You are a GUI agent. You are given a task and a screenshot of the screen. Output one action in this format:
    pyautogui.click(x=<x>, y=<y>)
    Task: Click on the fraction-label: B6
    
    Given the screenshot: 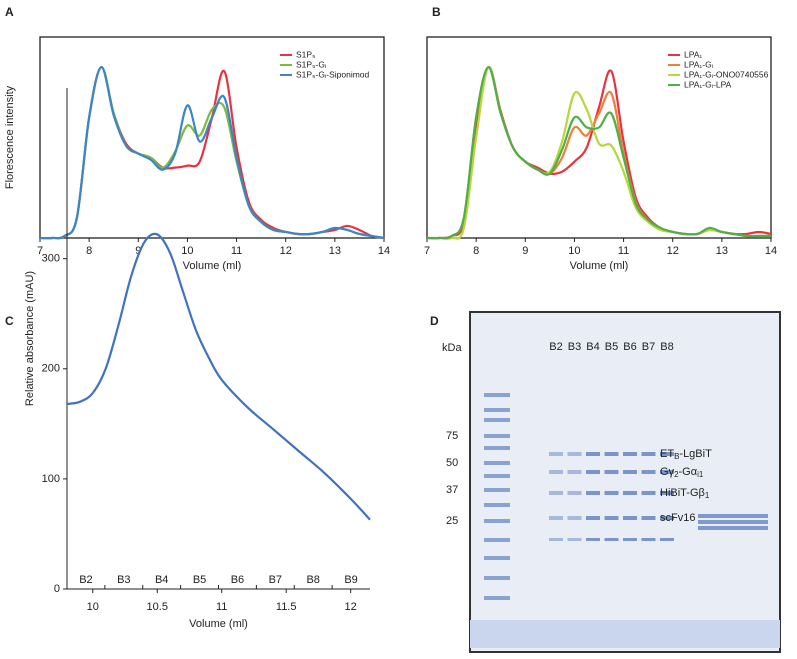 What is the action you would take?
    pyautogui.click(x=237, y=580)
    